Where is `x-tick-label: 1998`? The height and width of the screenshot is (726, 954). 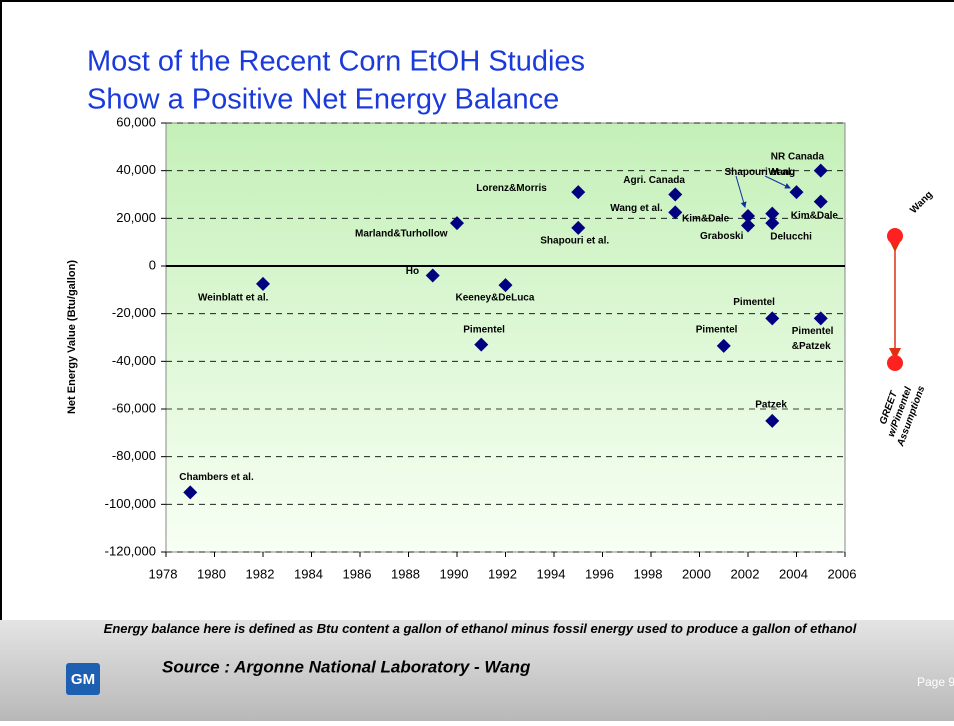
x-tick-label: 1998 is located at coordinates (648, 573).